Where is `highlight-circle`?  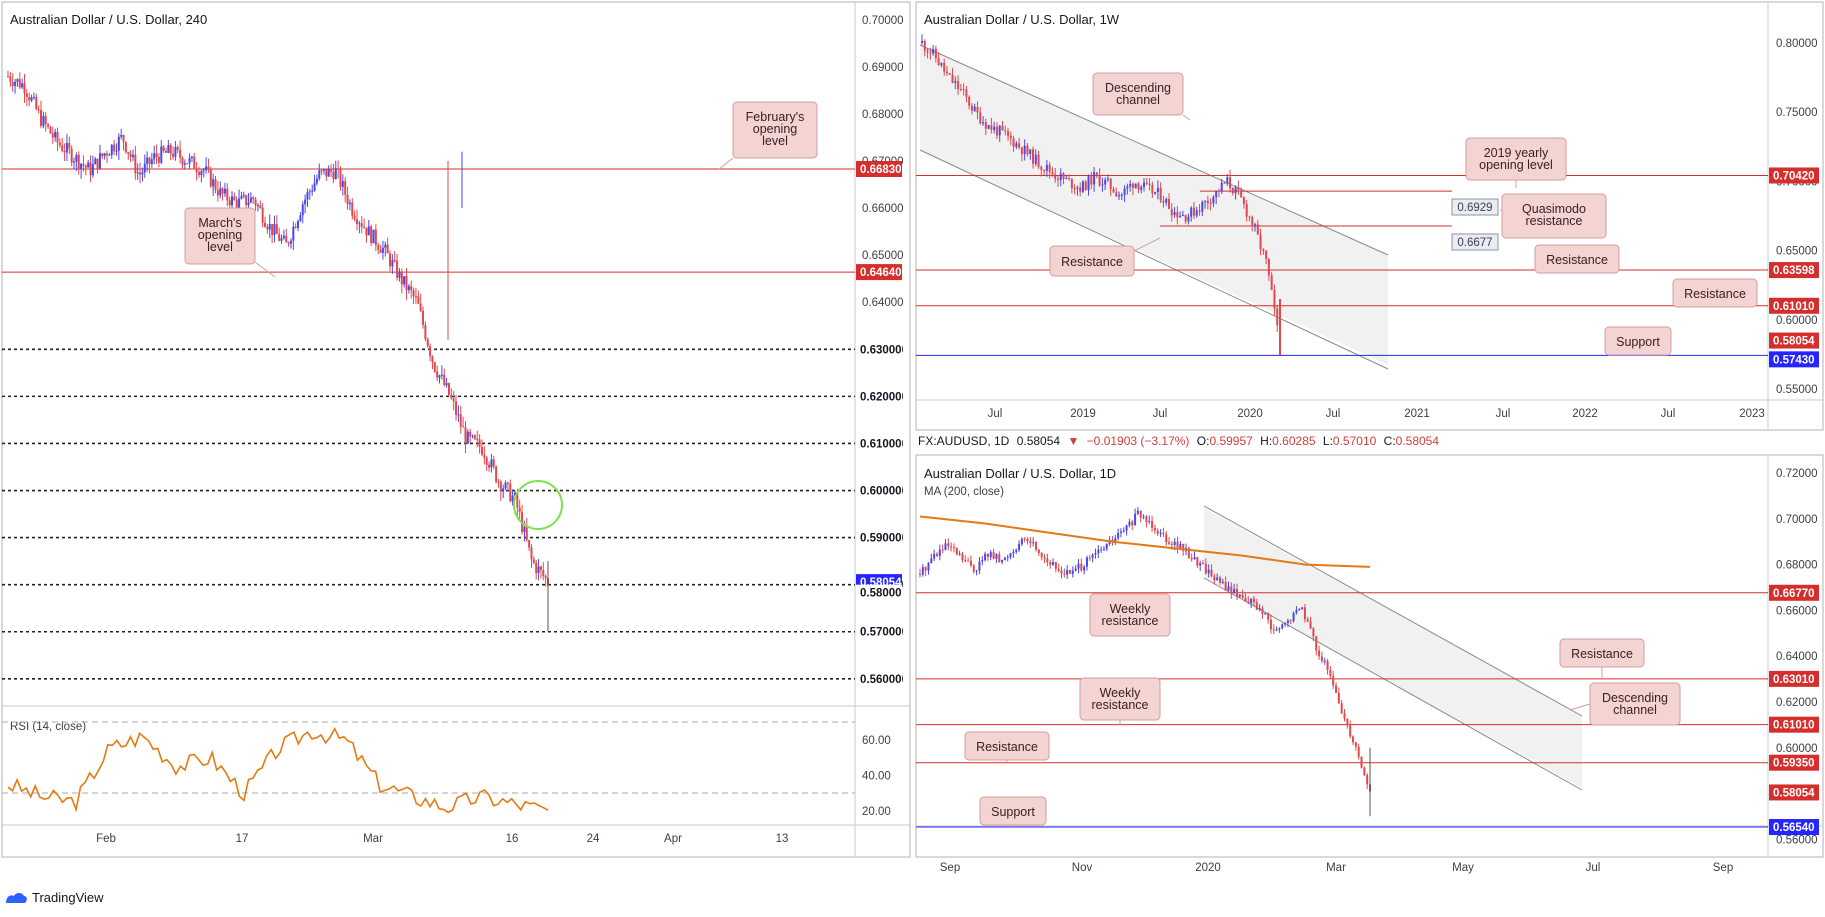 highlight-circle is located at coordinates (538, 505).